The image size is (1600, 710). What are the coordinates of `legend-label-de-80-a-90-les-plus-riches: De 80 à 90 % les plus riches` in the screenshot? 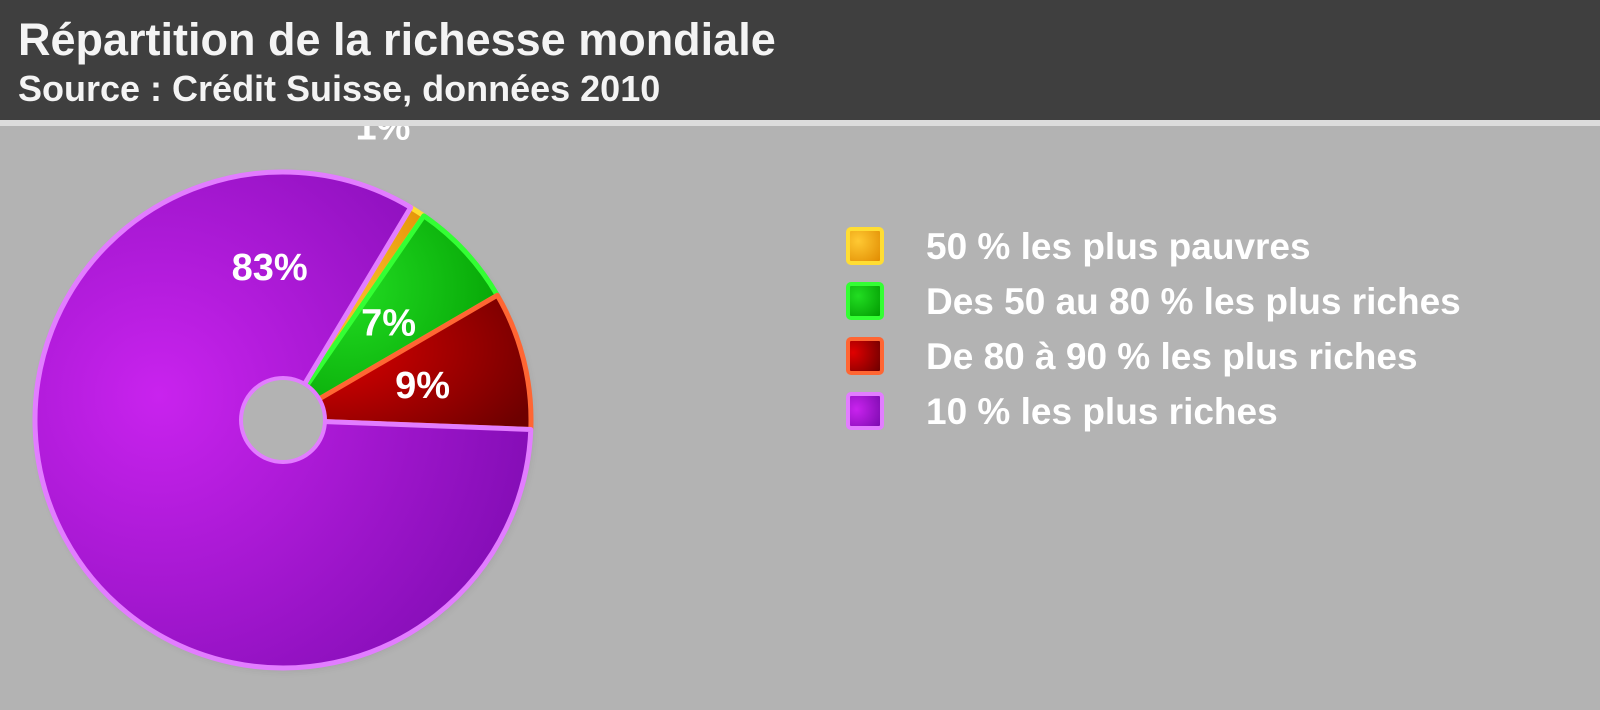 It's located at (1172, 356).